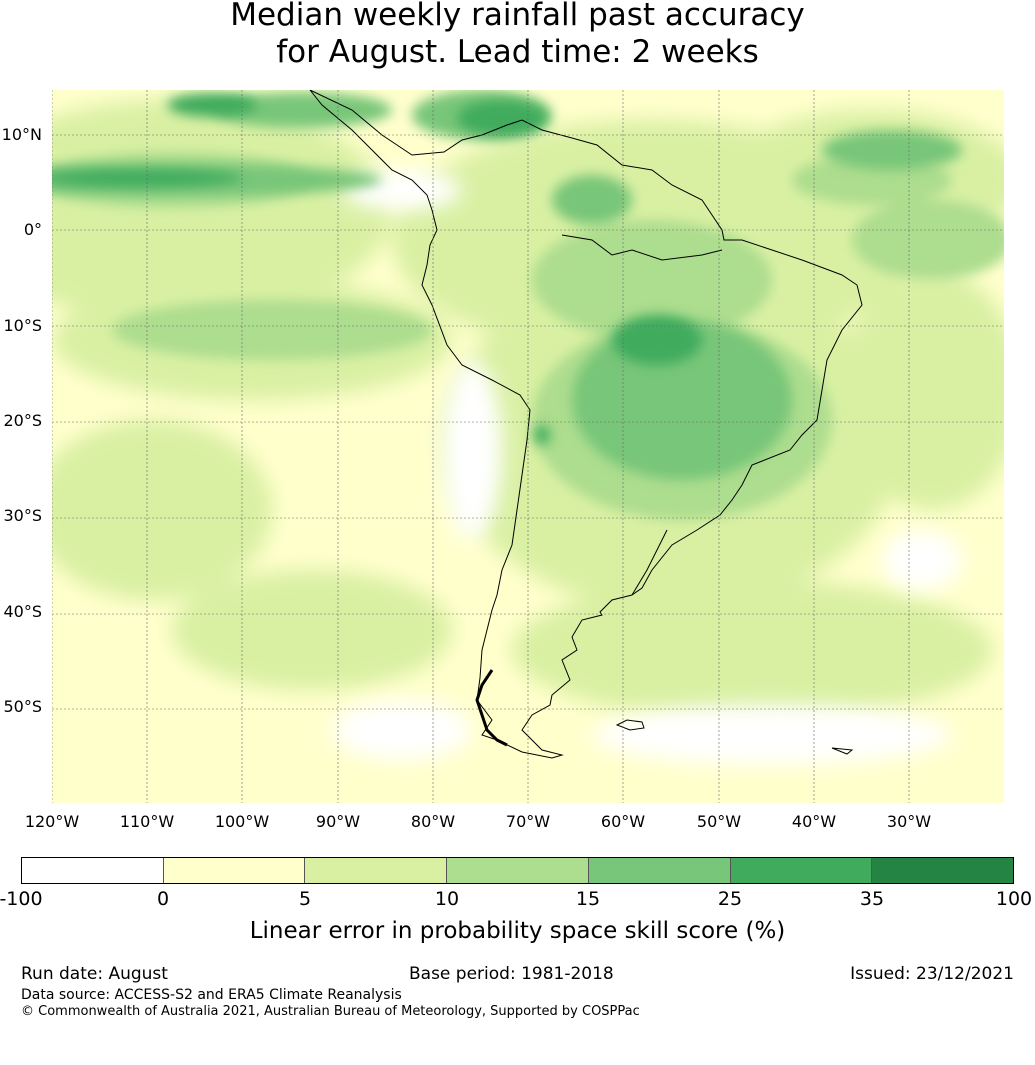 The height and width of the screenshot is (1065, 1035). Describe the element at coordinates (528, 821) in the screenshot. I see `lon-label-70w: 70°W` at that location.